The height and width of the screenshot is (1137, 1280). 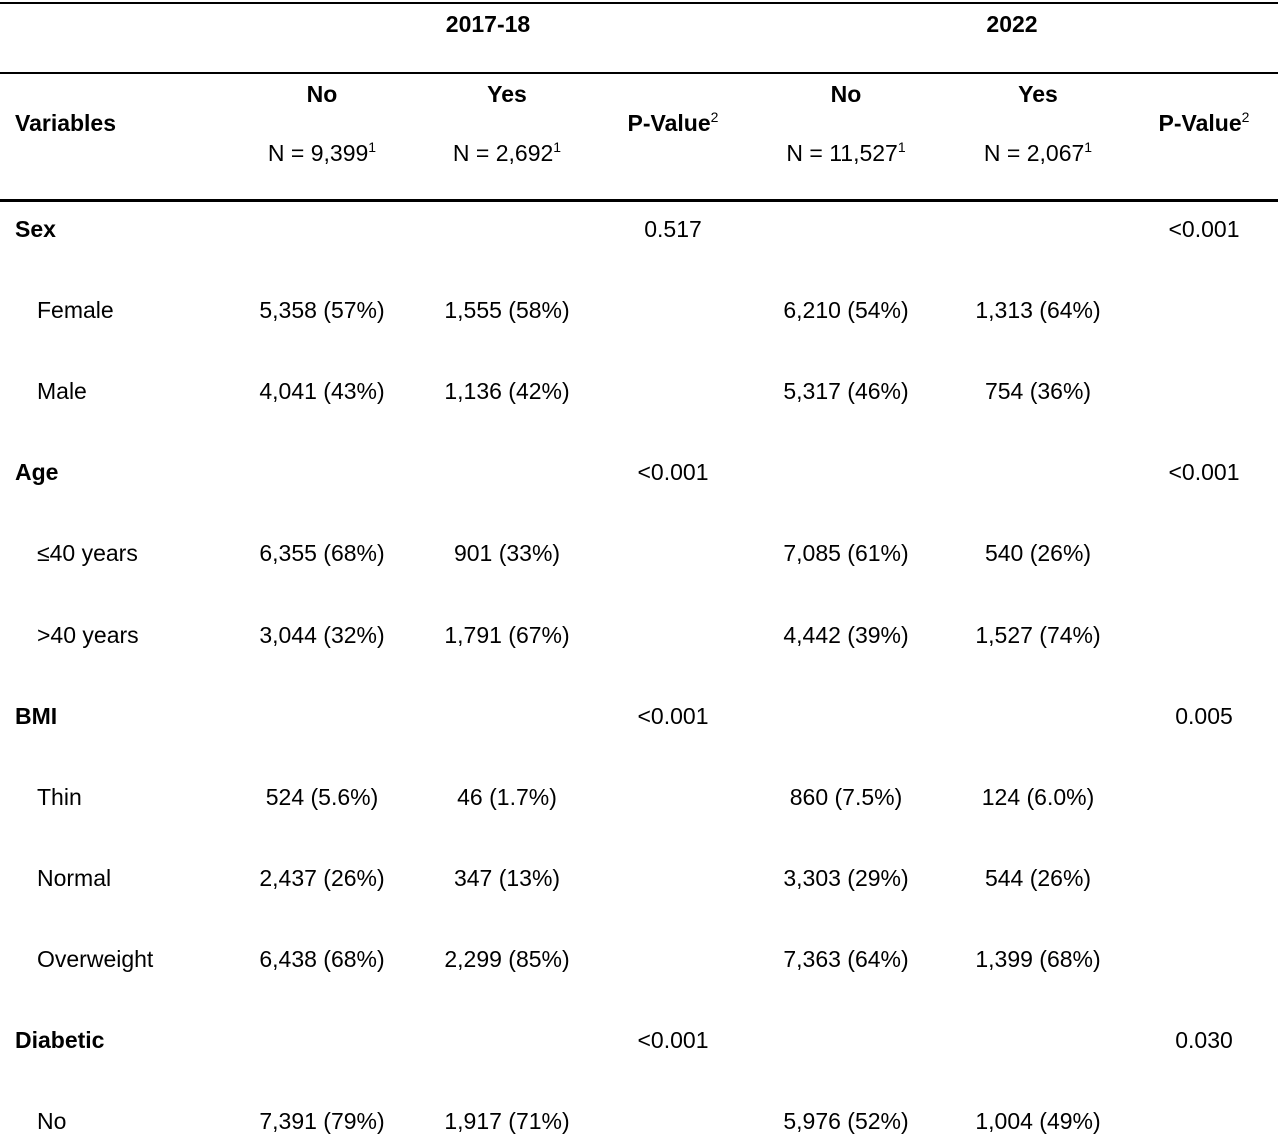 What do you see at coordinates (1038, 959) in the screenshot?
I see `table-cell: 1,399 (68%)` at bounding box center [1038, 959].